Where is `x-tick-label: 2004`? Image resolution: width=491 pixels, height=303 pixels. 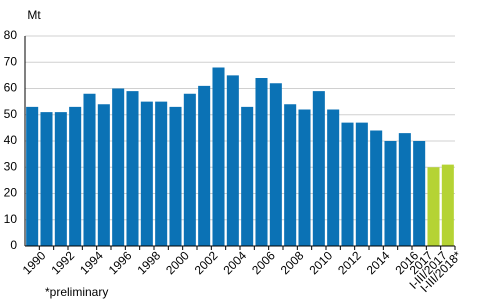 x-tick-label: 2004 is located at coordinates (234, 262).